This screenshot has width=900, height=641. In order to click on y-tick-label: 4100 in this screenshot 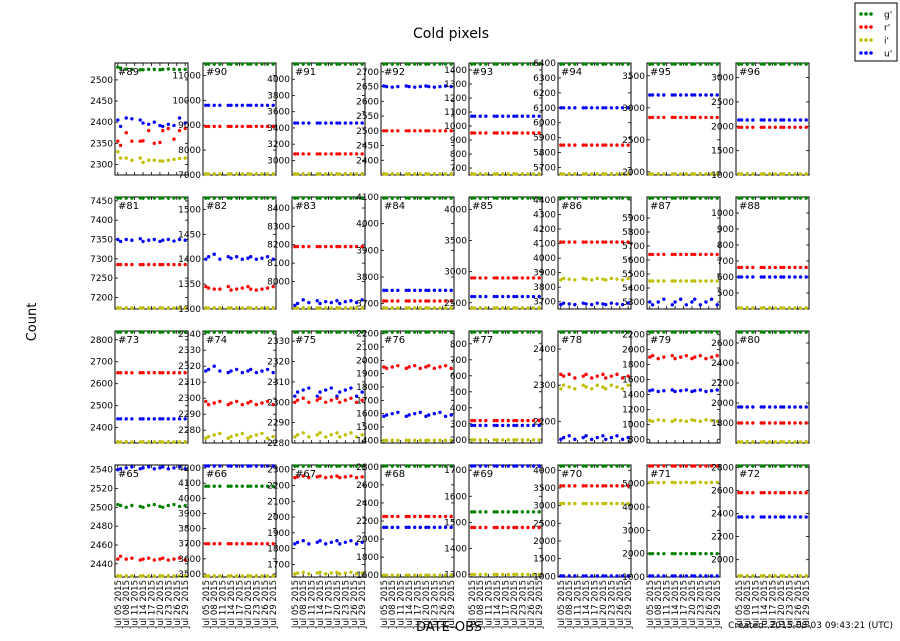, I will do `click(544, 245)`.